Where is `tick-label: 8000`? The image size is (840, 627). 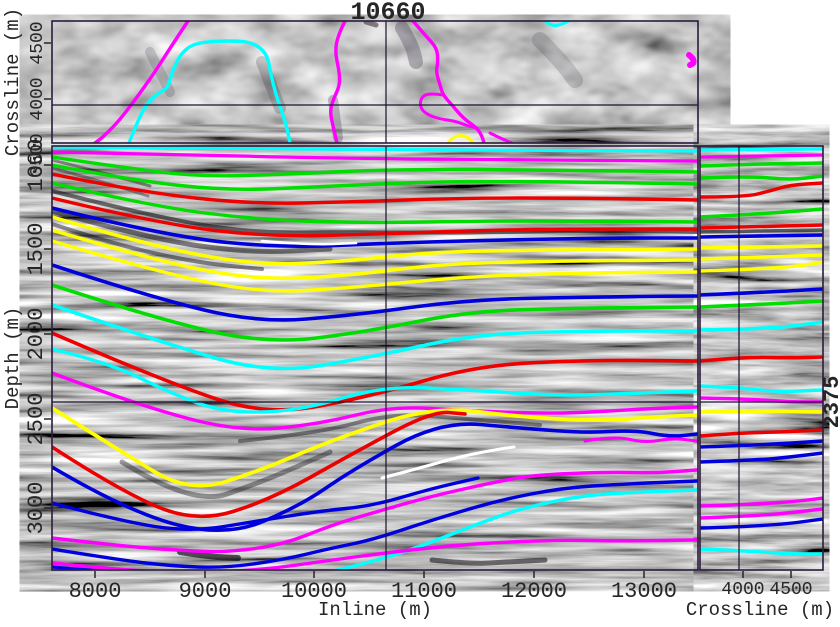
tick-label: 8000 is located at coordinates (95, 591).